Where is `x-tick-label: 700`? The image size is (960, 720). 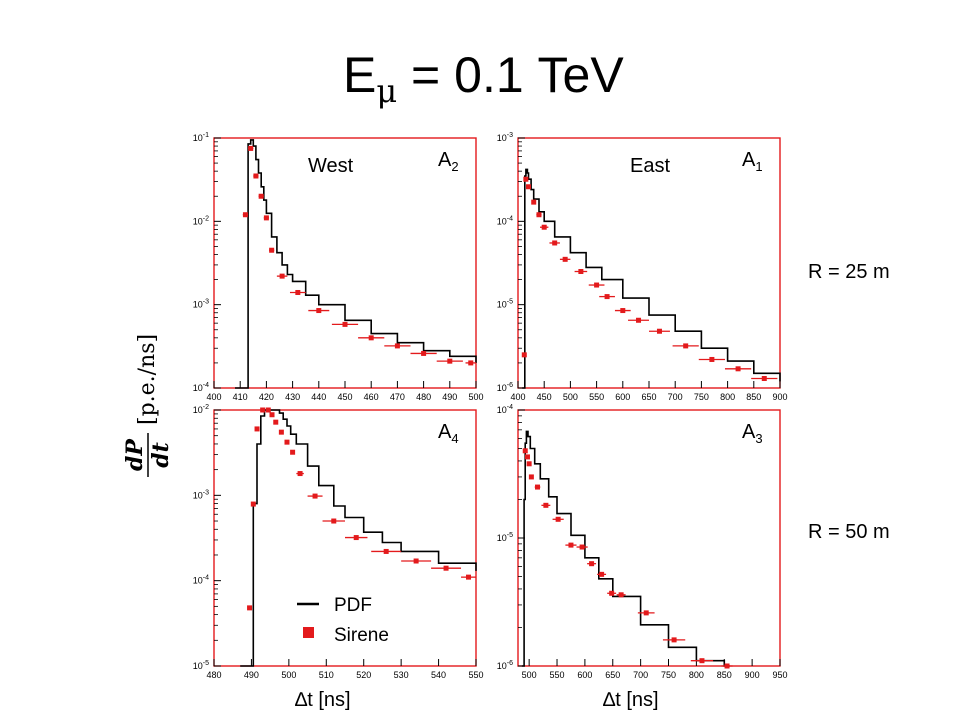
x-tick-label: 700 is located at coordinates (675, 397).